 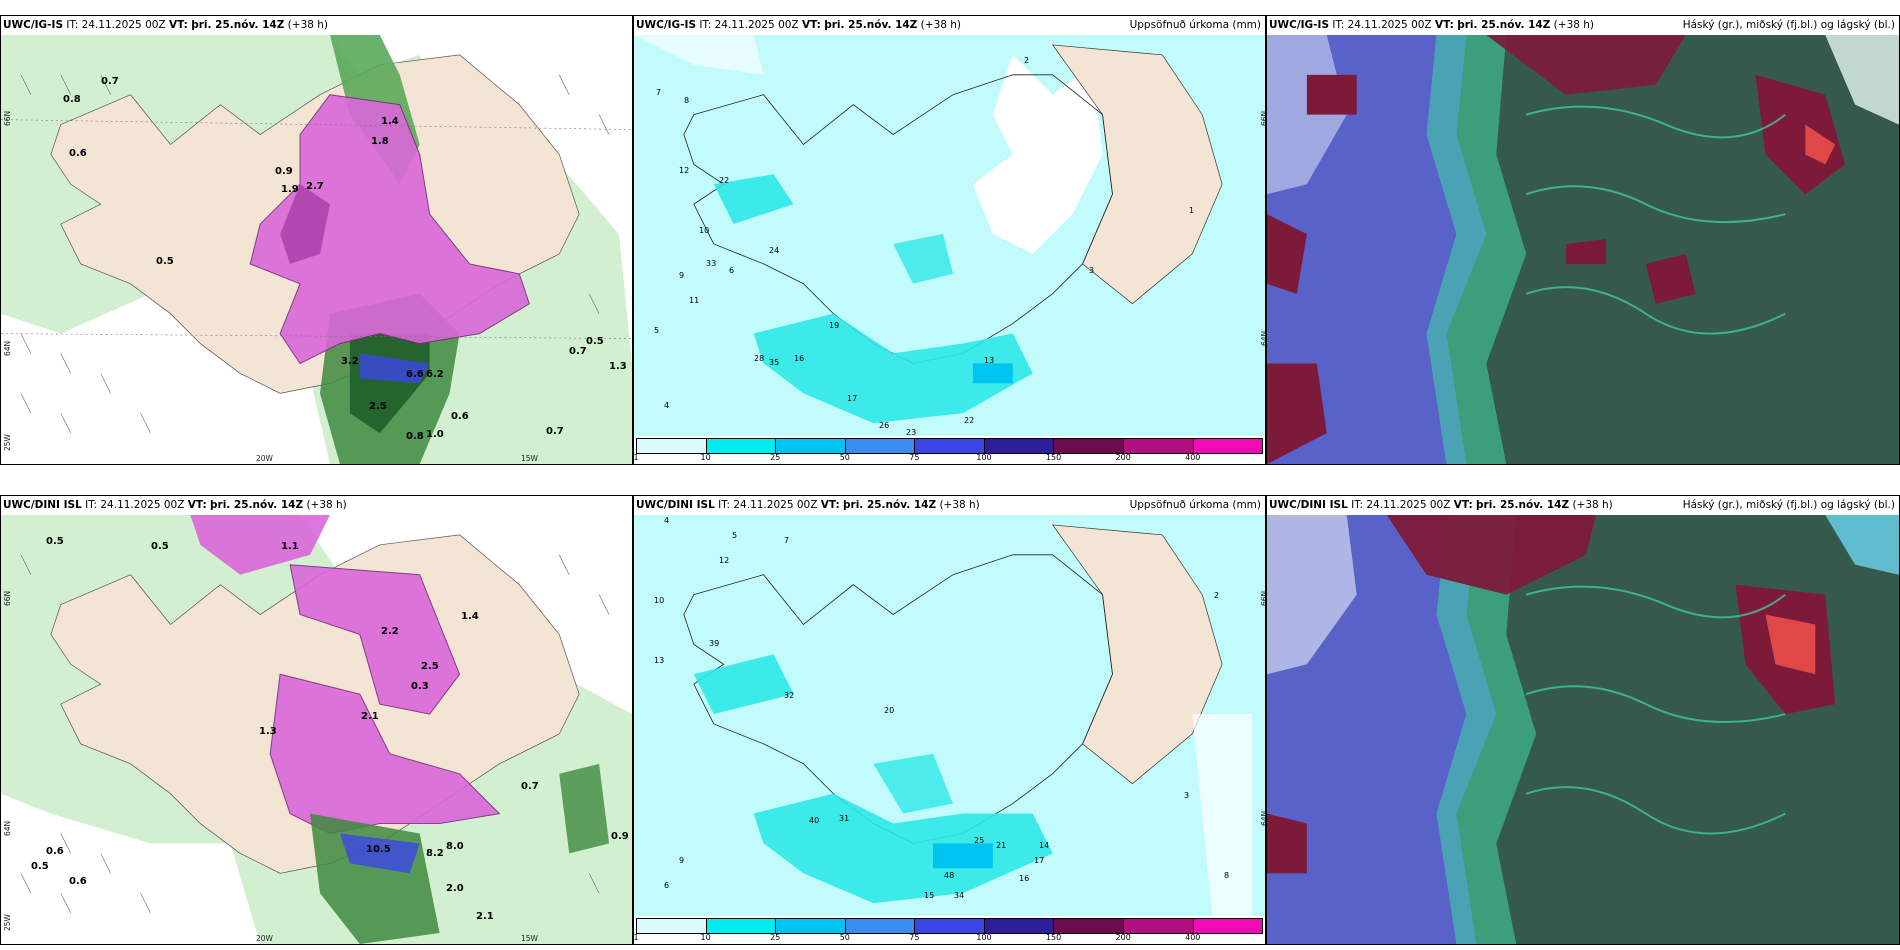 I want to click on colorbar-tick: 25, so click(x=775, y=457).